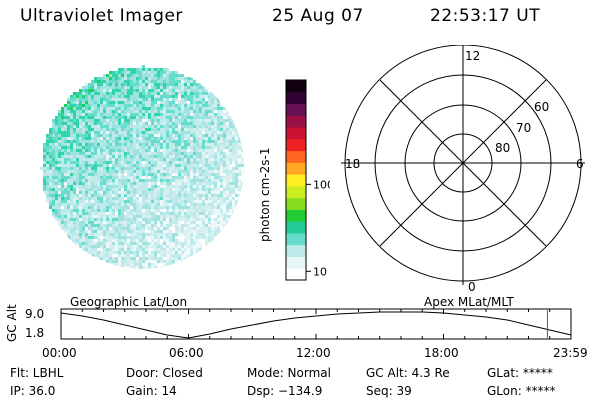  I want to click on timeline-ytick-high: 9.0, so click(35, 314).